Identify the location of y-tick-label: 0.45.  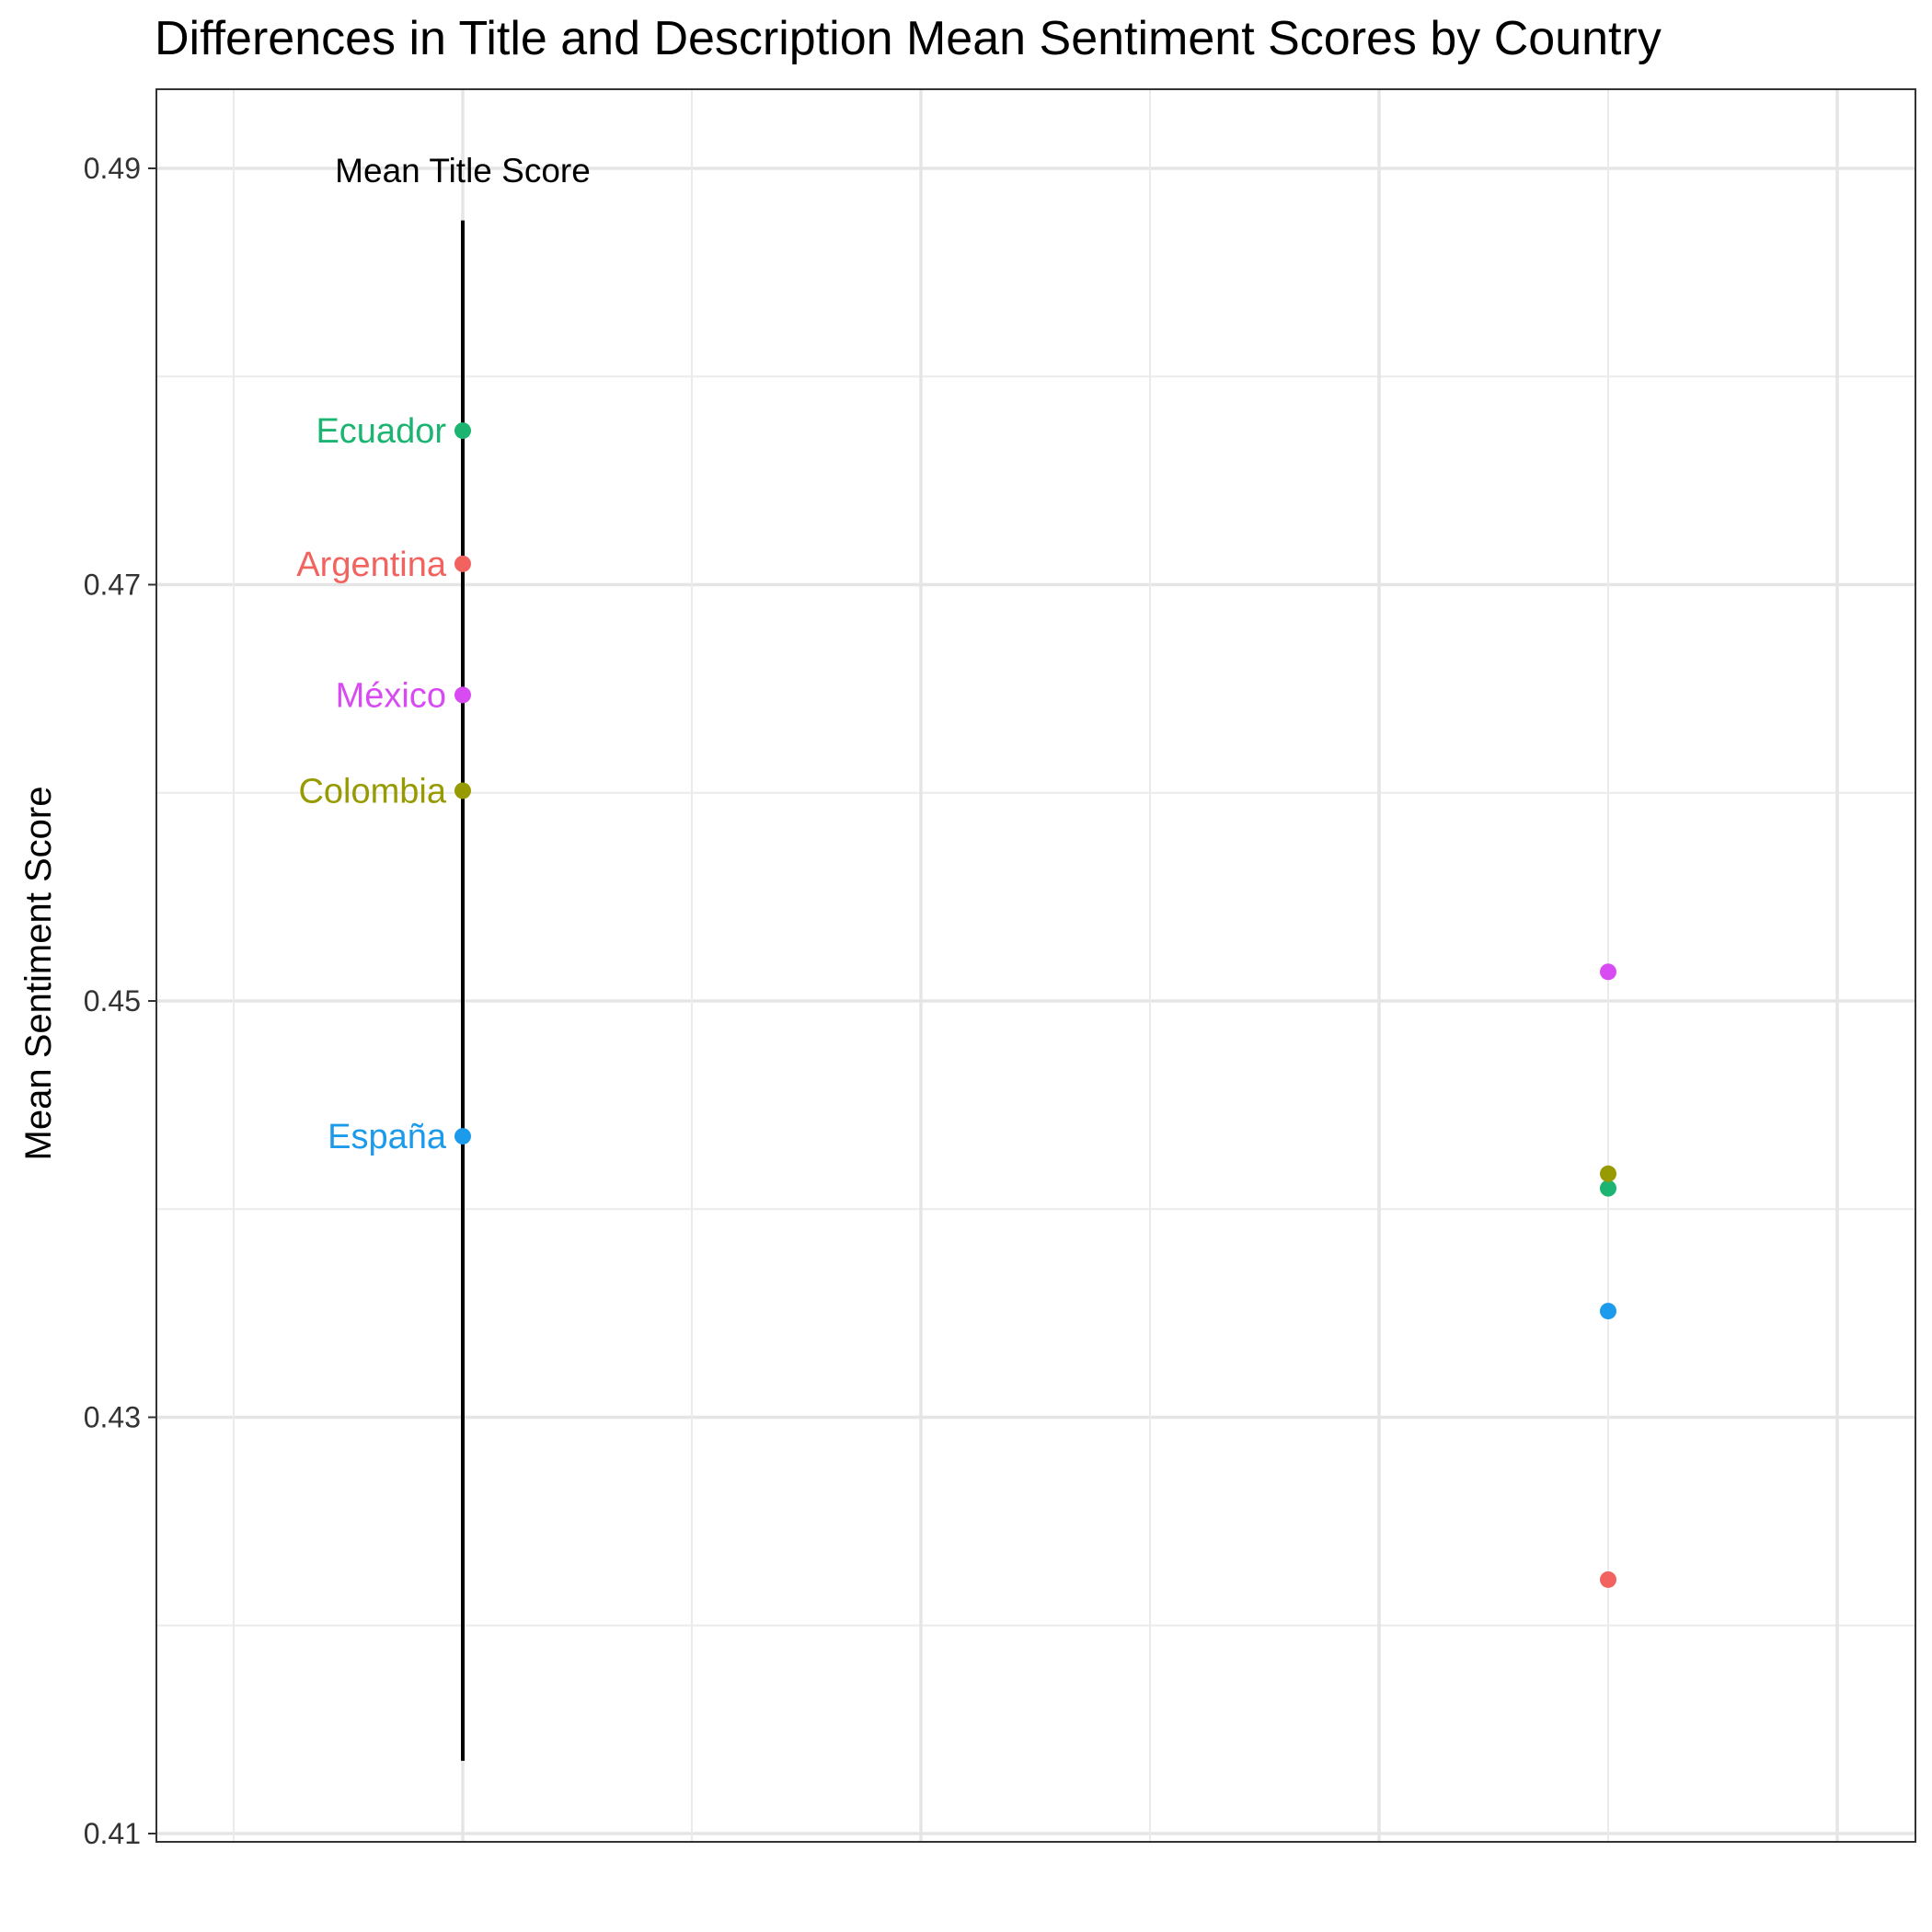
(112, 1001).